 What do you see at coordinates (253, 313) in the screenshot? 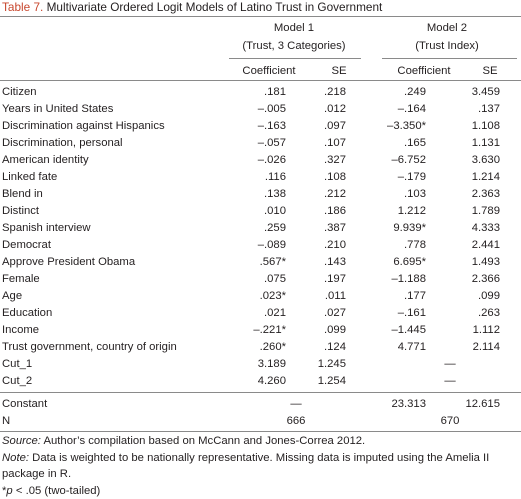
I see `m1-coef: .021` at bounding box center [253, 313].